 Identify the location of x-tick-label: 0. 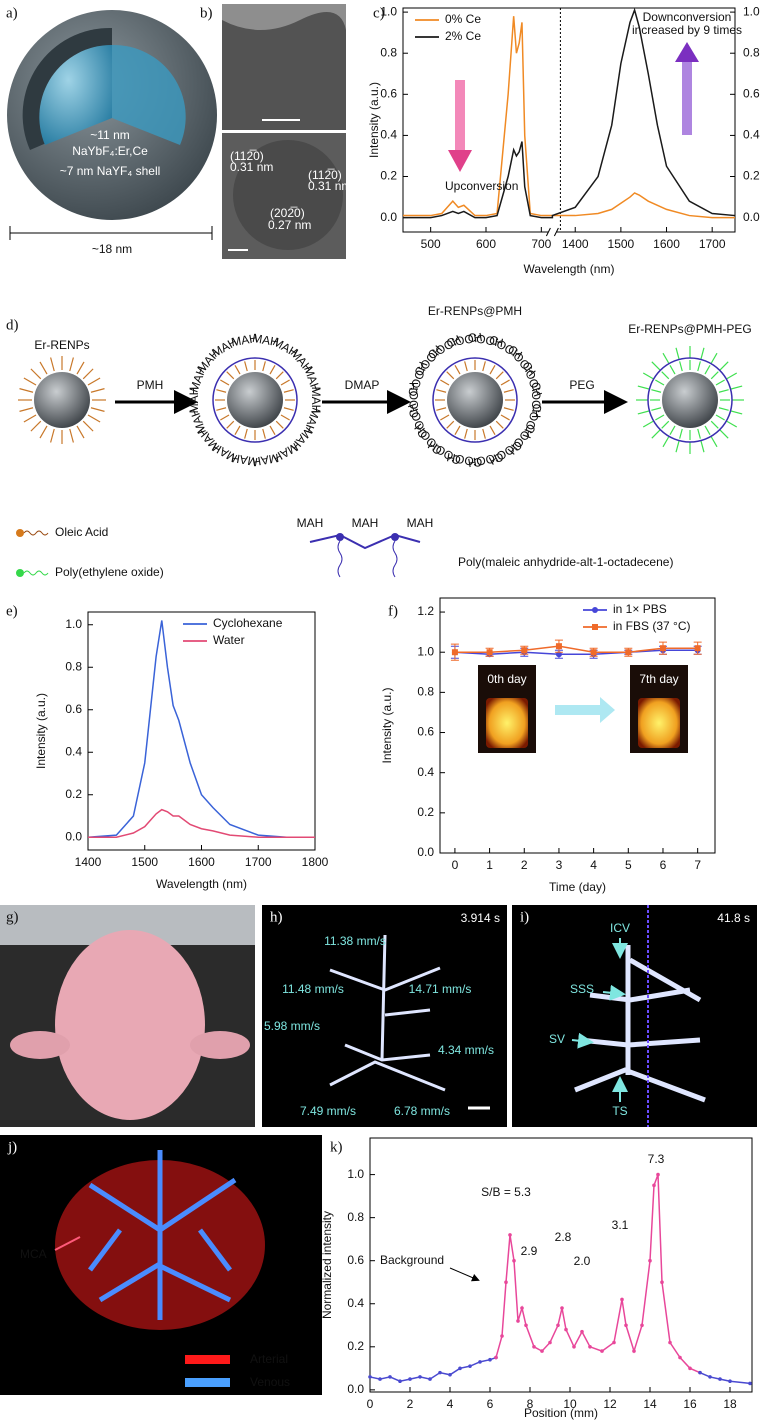
(455, 865).